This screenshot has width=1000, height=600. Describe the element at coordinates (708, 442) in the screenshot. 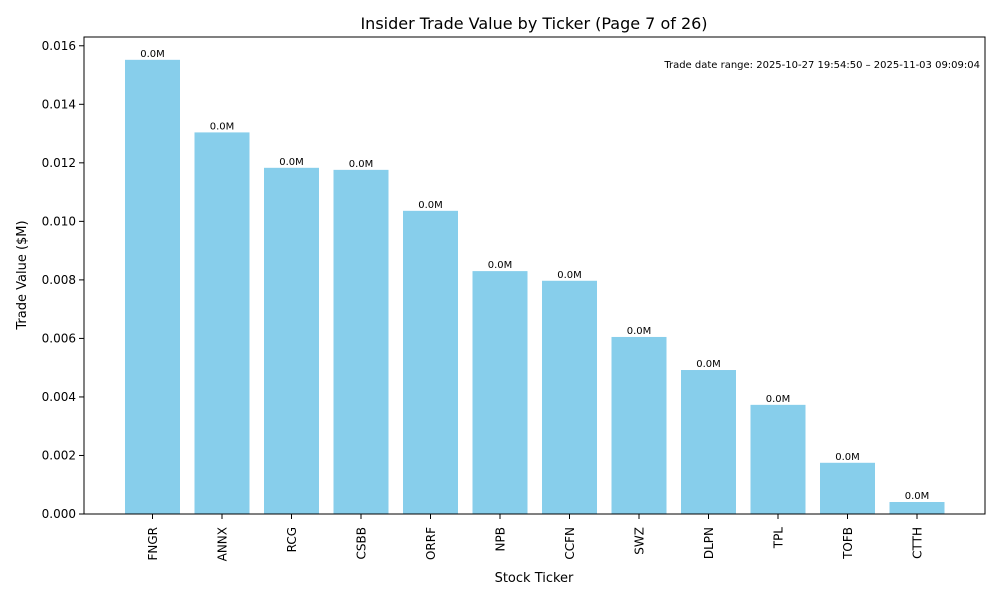

I see `bar-dlpn` at that location.